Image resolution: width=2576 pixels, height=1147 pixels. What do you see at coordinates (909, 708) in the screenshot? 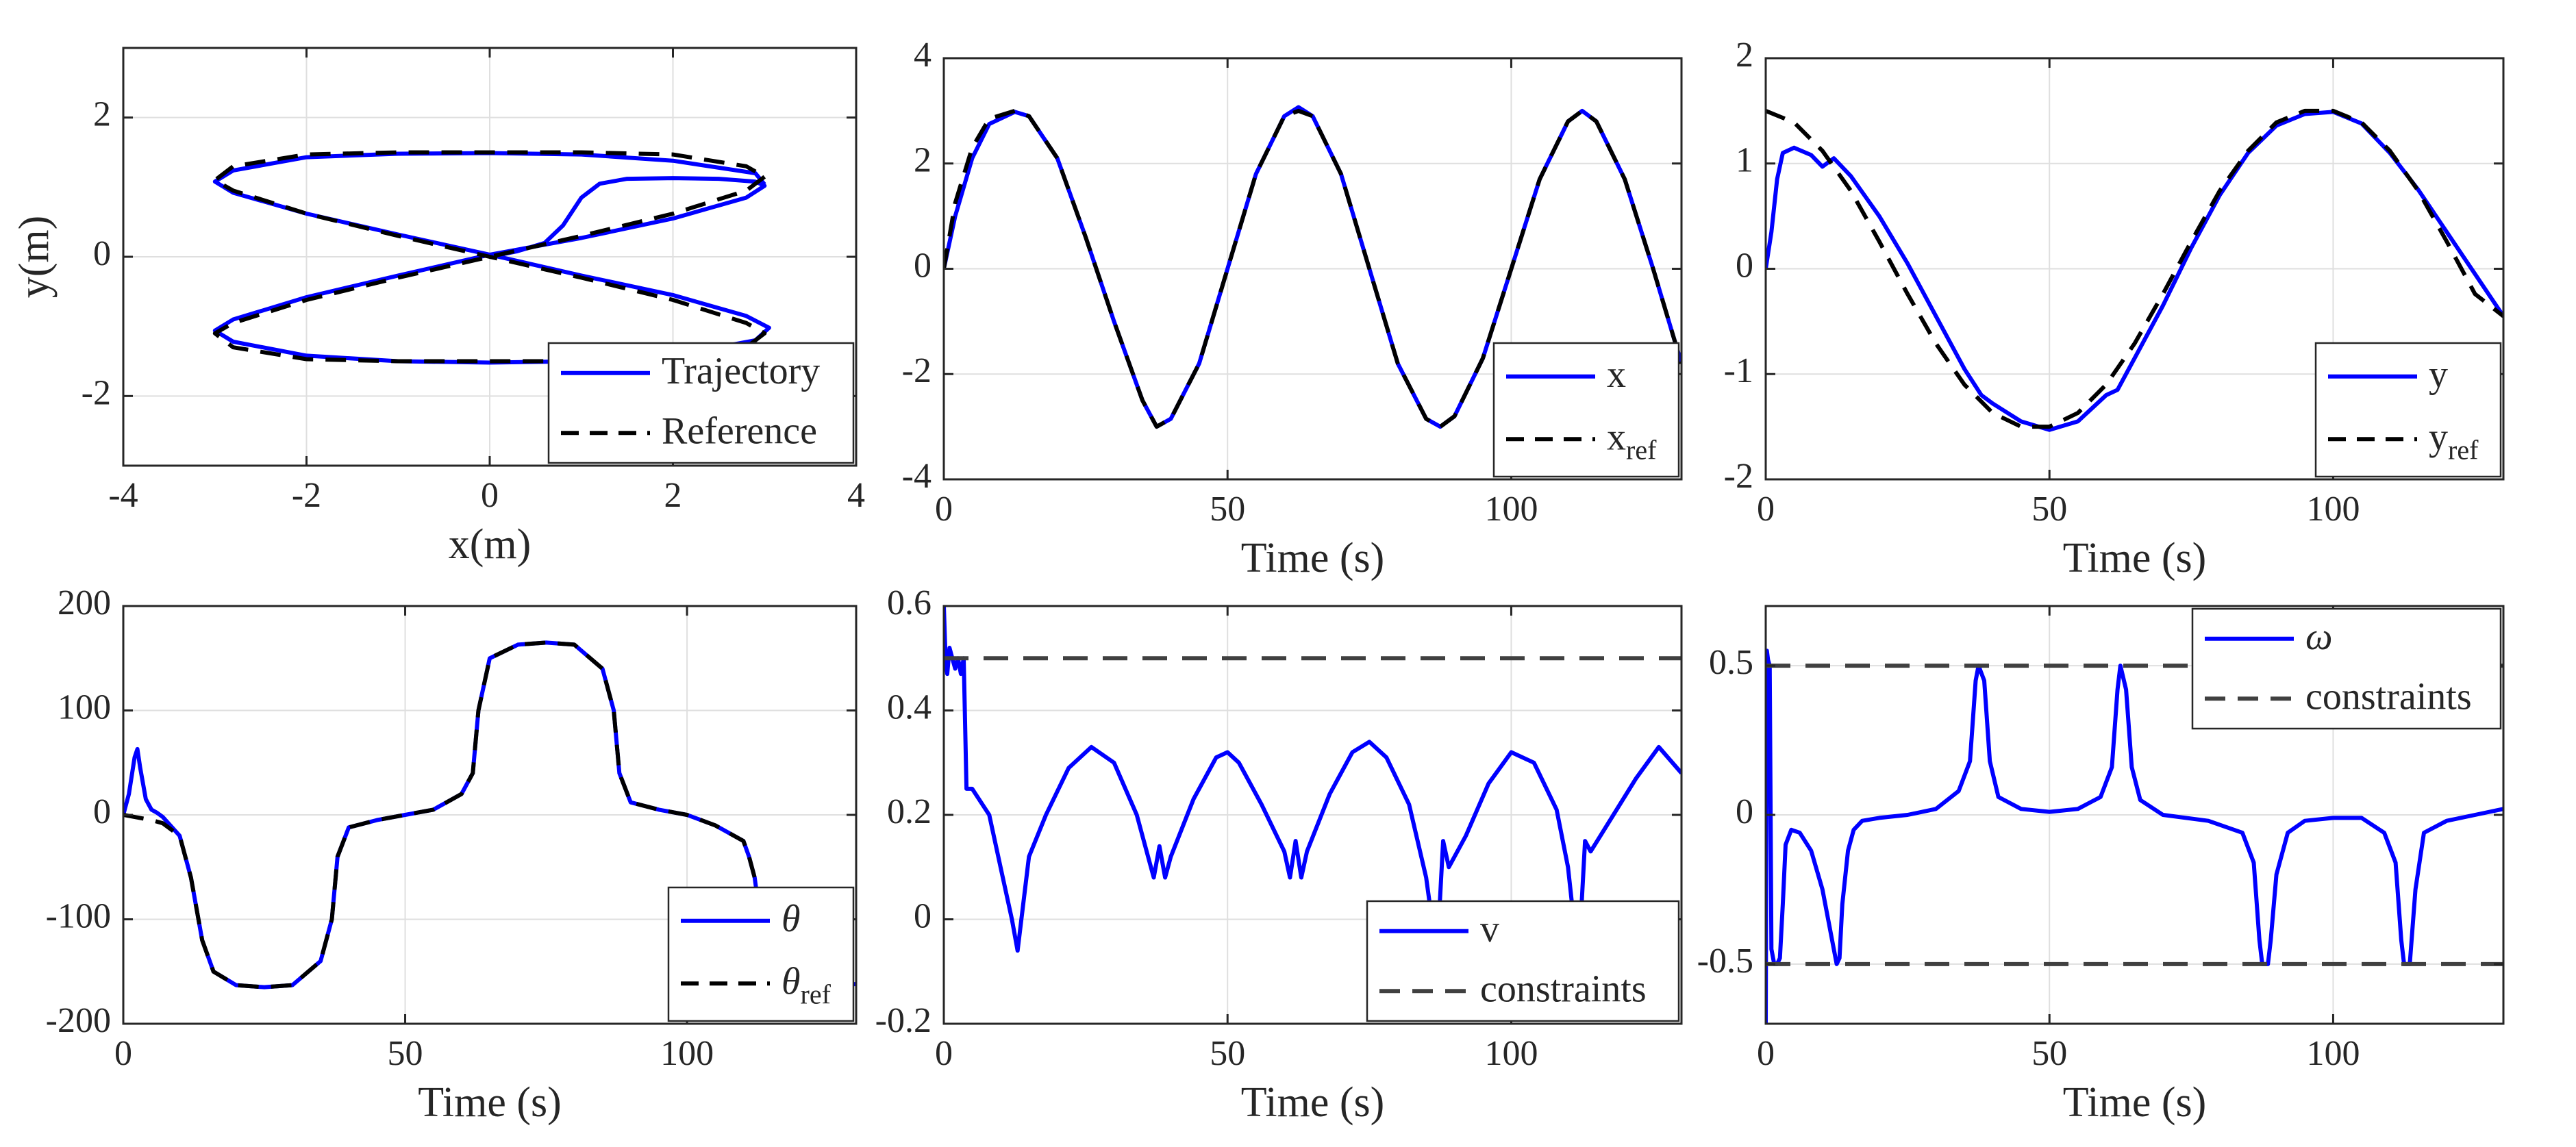
I see `y-tick-label: 0.4` at bounding box center [909, 708].